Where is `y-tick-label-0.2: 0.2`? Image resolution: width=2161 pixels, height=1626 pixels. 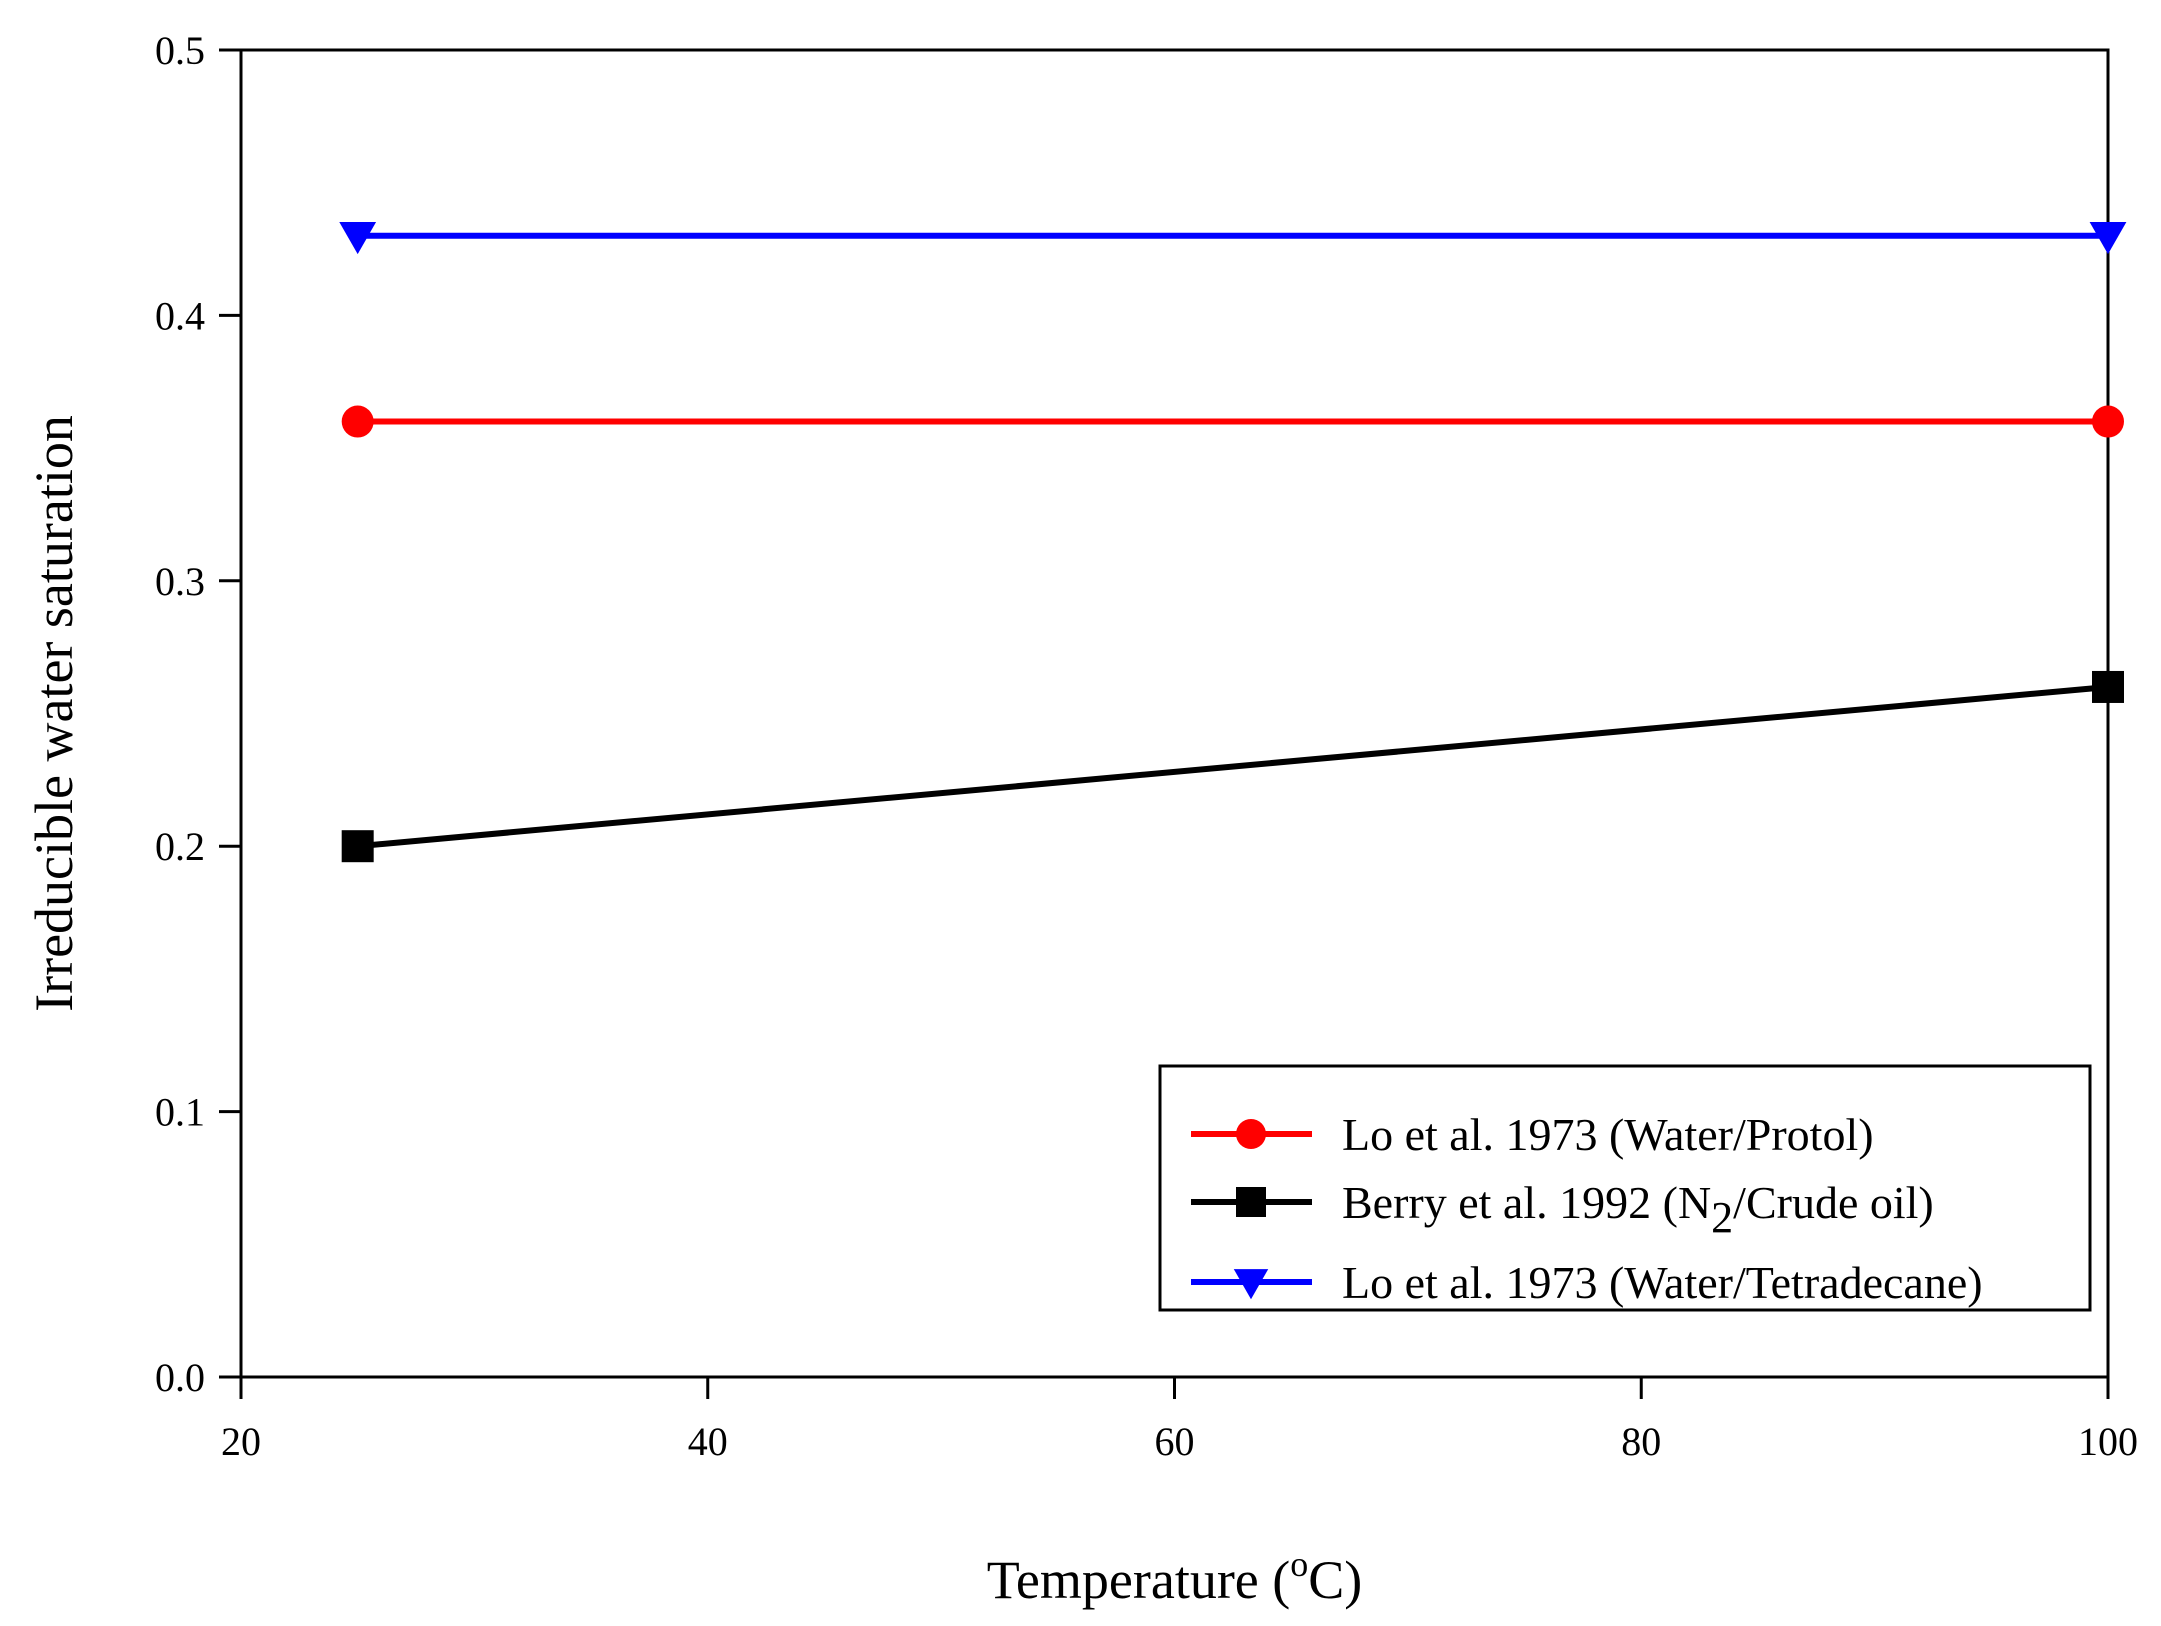
y-tick-label-0.2: 0.2 is located at coordinates (180, 846).